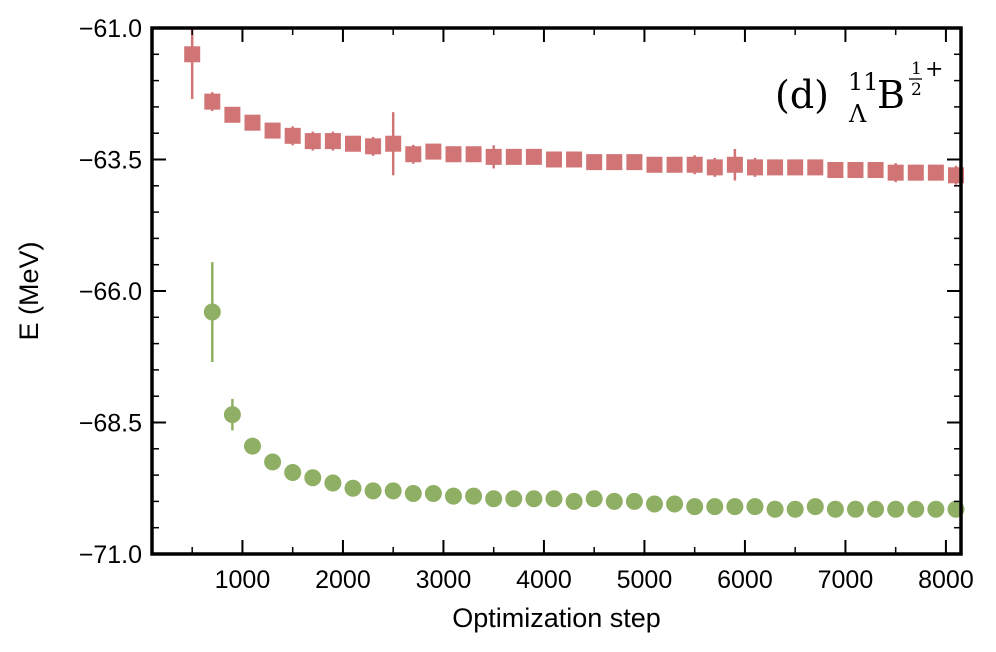  I want to click on hyperon-subscript: Λ, so click(857, 114).